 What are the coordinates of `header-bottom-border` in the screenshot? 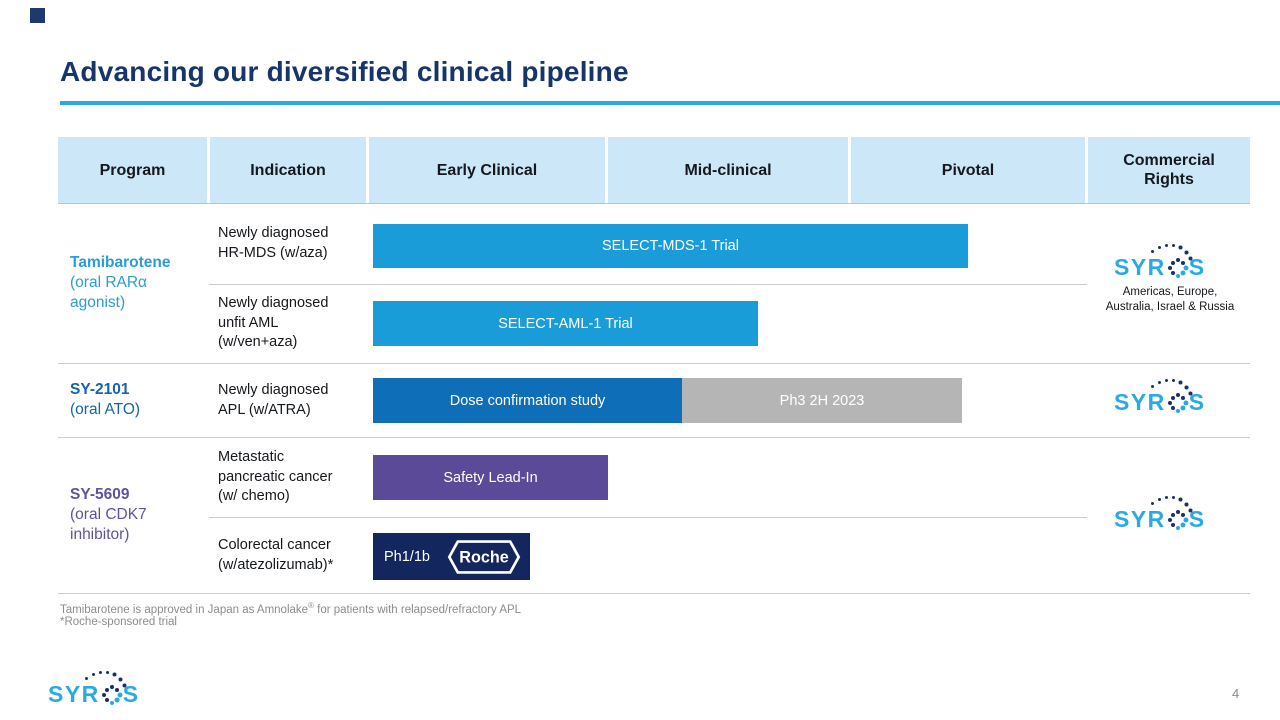 It's located at (654, 203).